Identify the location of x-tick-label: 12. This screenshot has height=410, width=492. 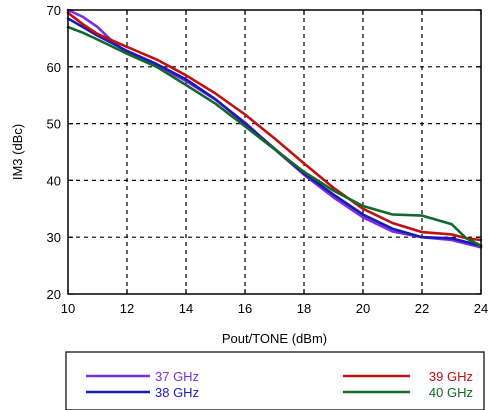
(127, 308).